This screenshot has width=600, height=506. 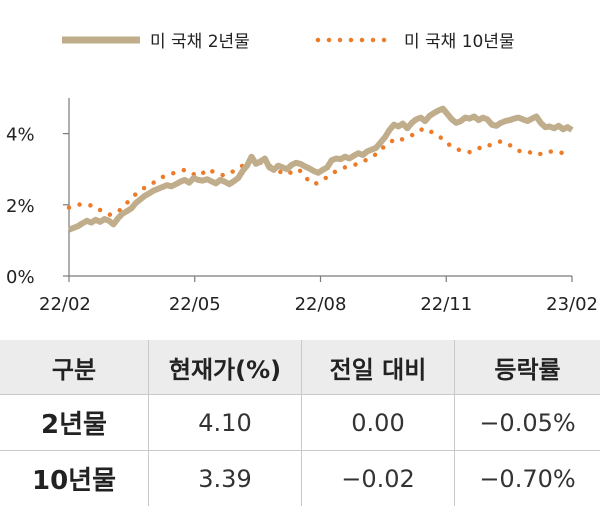 I want to click on x-tick-label: 22/08, so click(x=321, y=304).